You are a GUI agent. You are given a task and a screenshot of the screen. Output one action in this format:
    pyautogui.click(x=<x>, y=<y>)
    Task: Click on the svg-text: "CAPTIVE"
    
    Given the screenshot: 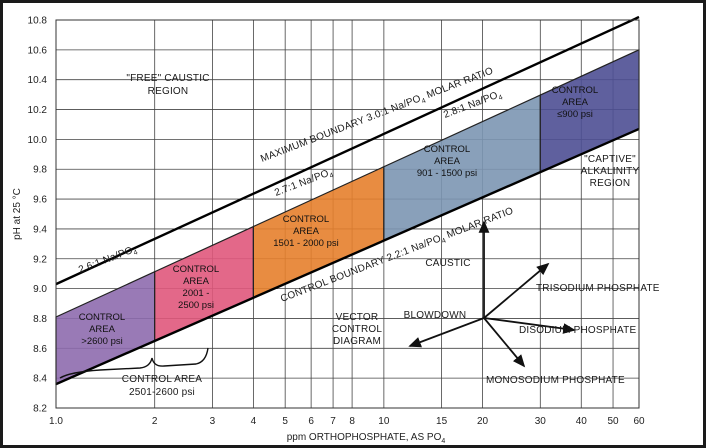 What is the action you would take?
    pyautogui.click(x=610, y=159)
    